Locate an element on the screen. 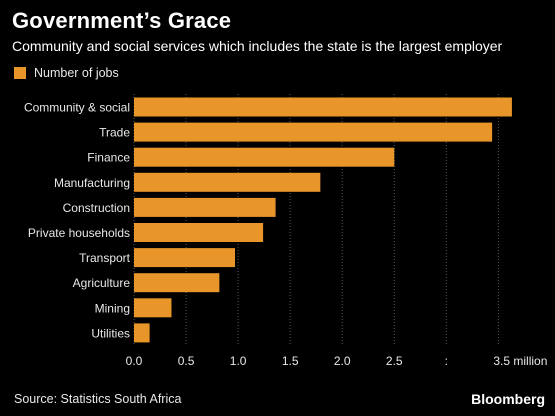 This screenshot has width=555, height=416. category-label: Construction is located at coordinates (96, 208).